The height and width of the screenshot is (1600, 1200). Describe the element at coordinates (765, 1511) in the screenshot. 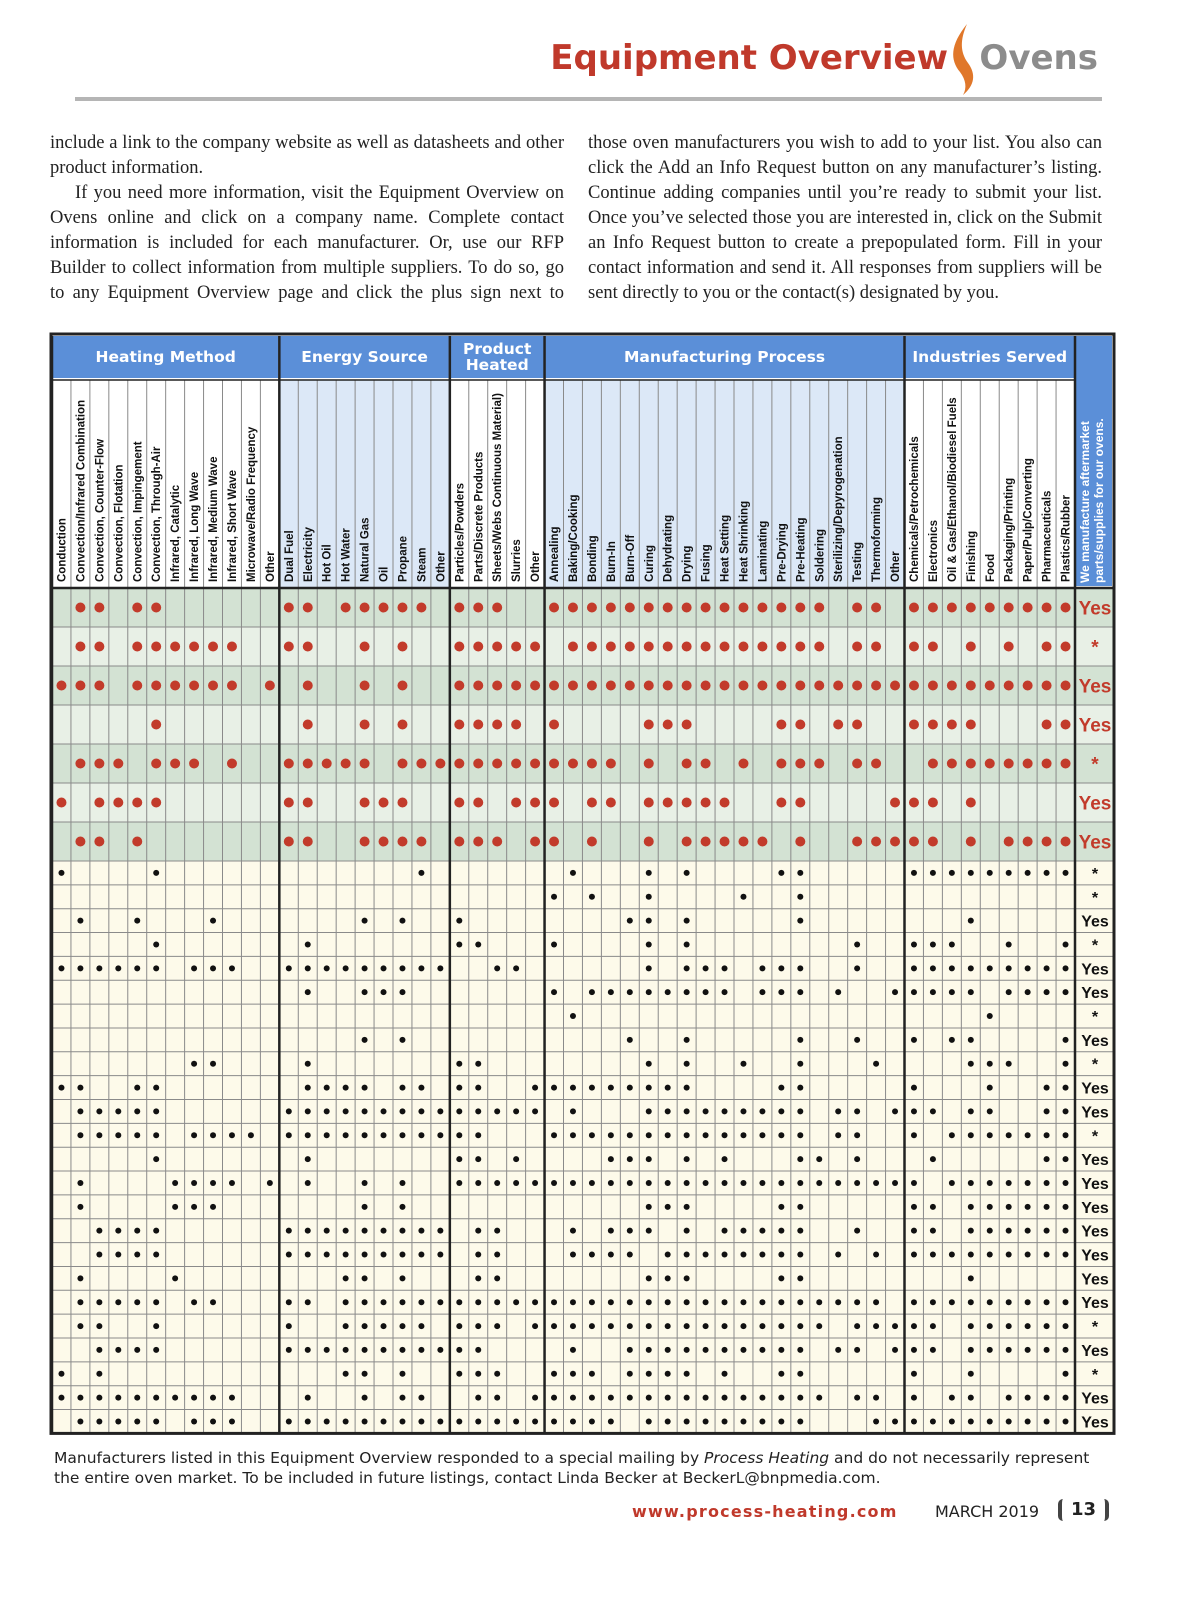

I see `website: www.process-heating.com` at that location.